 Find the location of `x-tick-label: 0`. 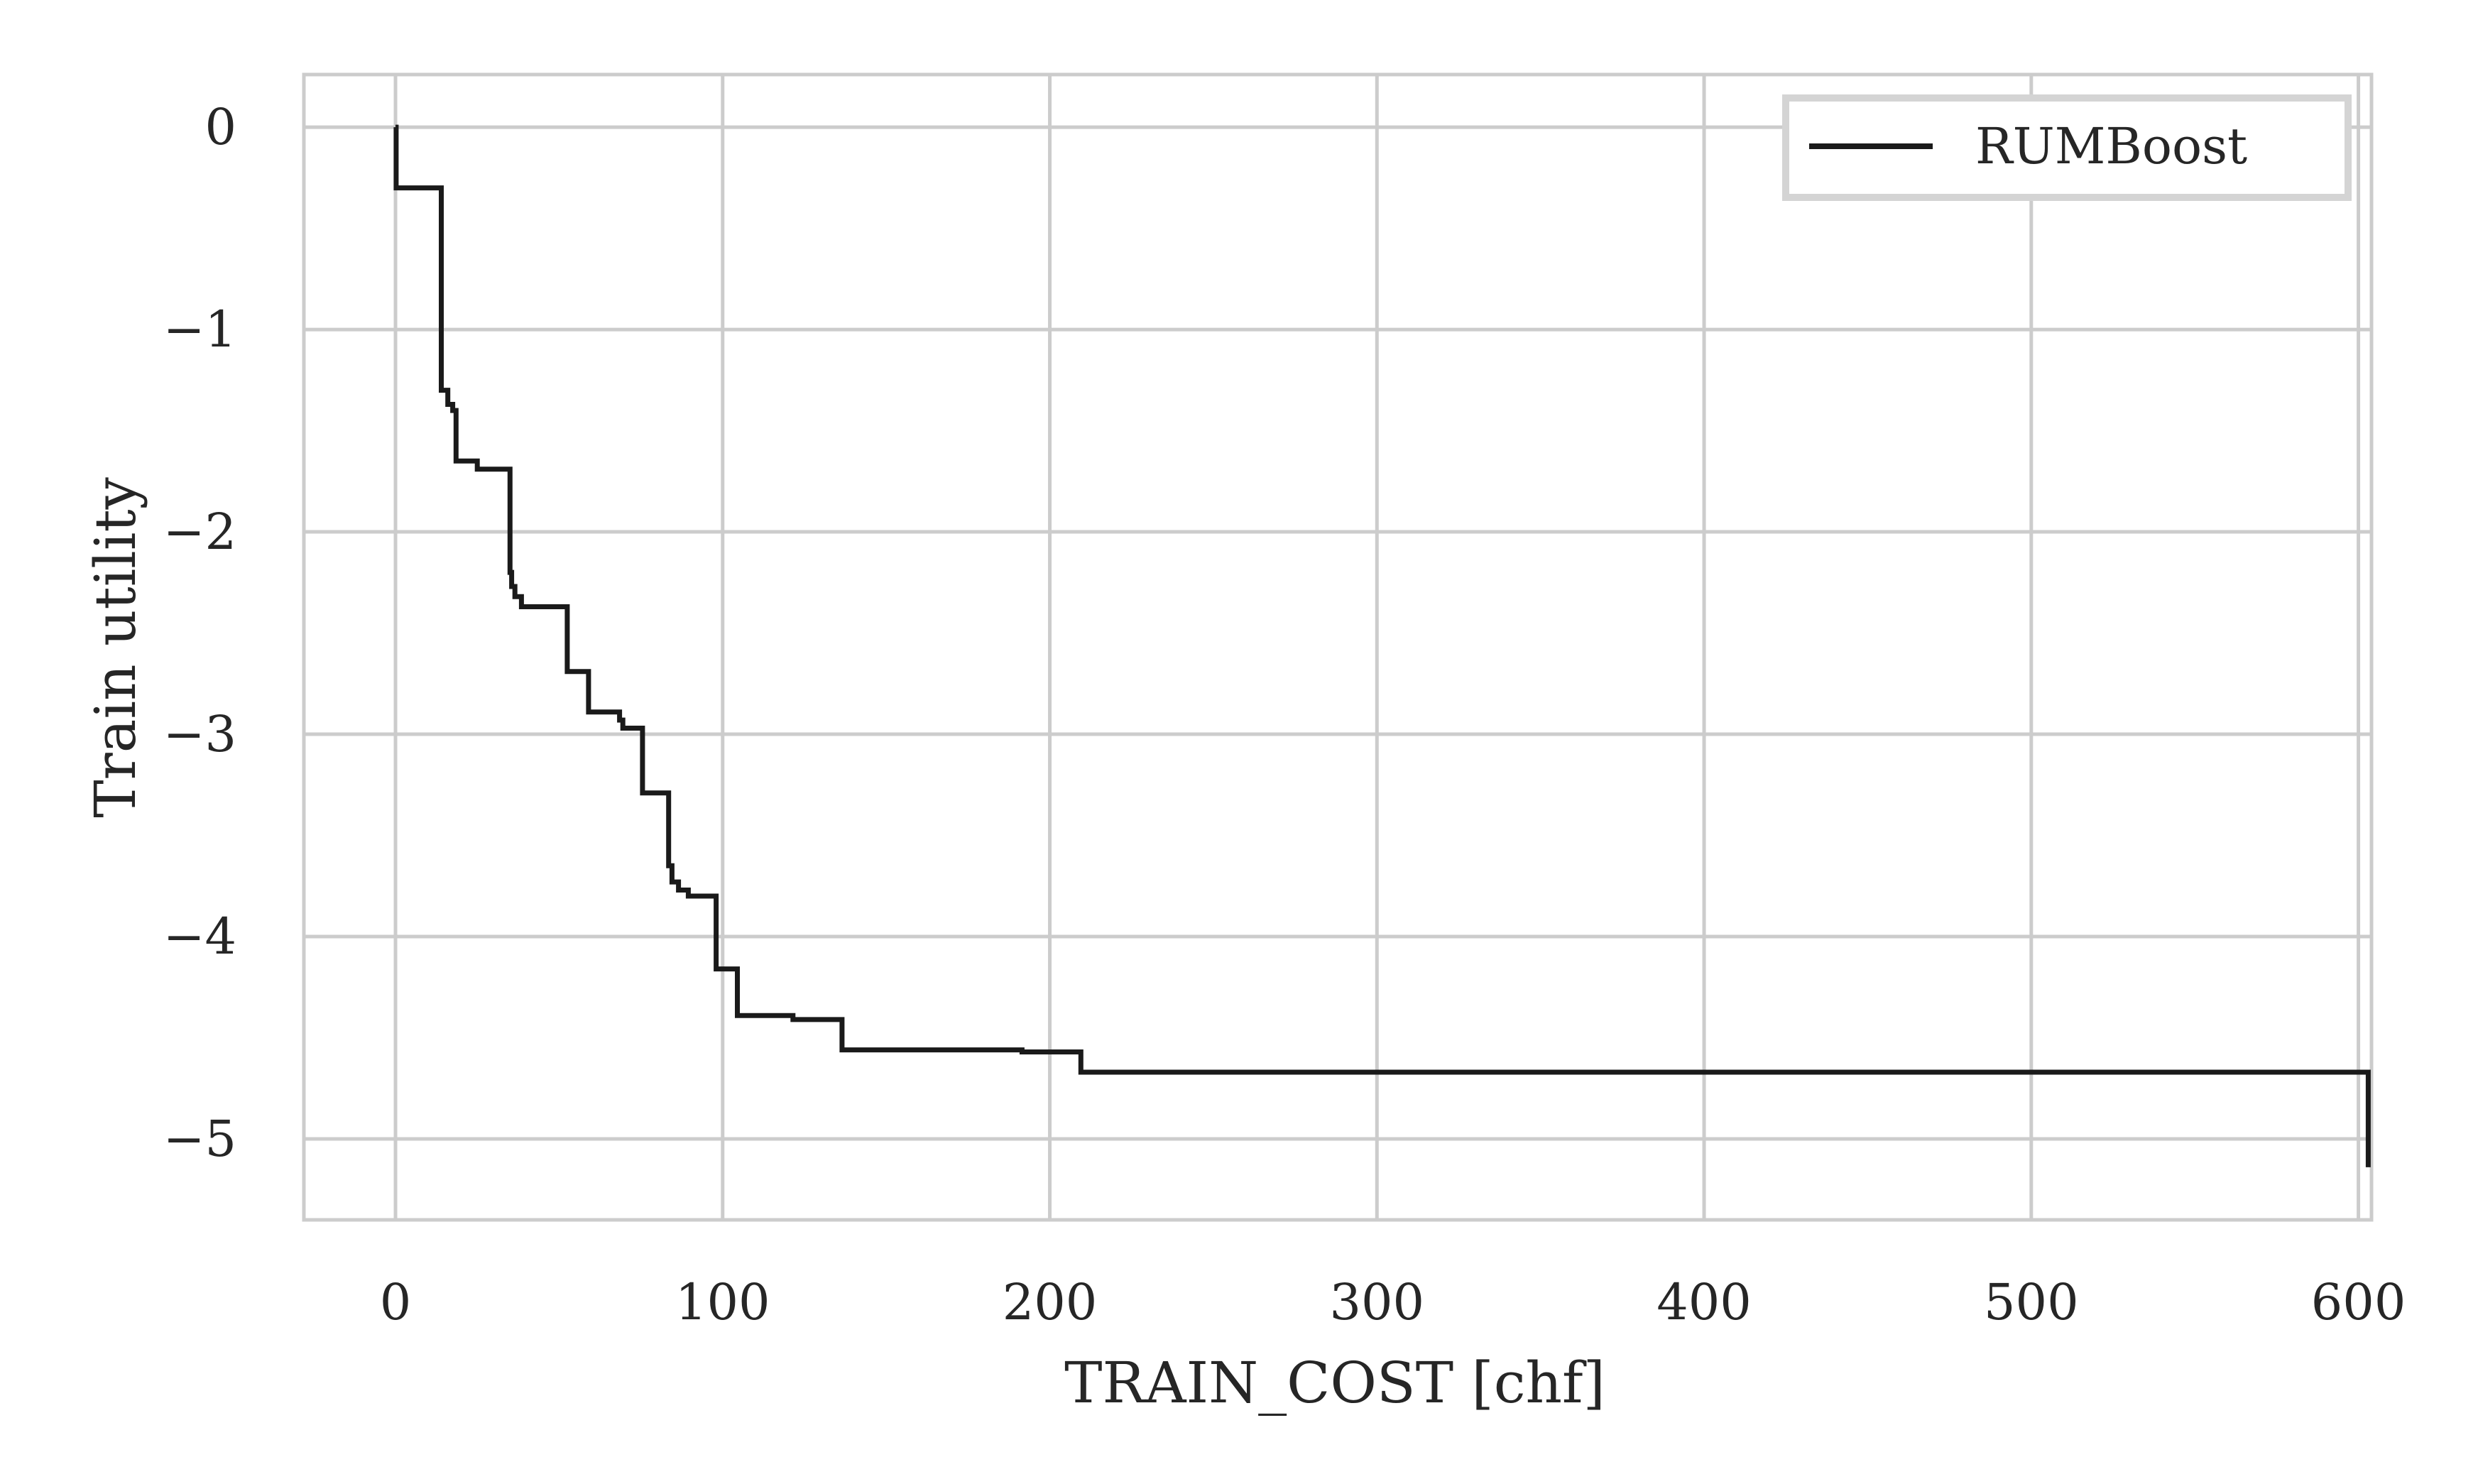

x-tick-label: 0 is located at coordinates (396, 1302).